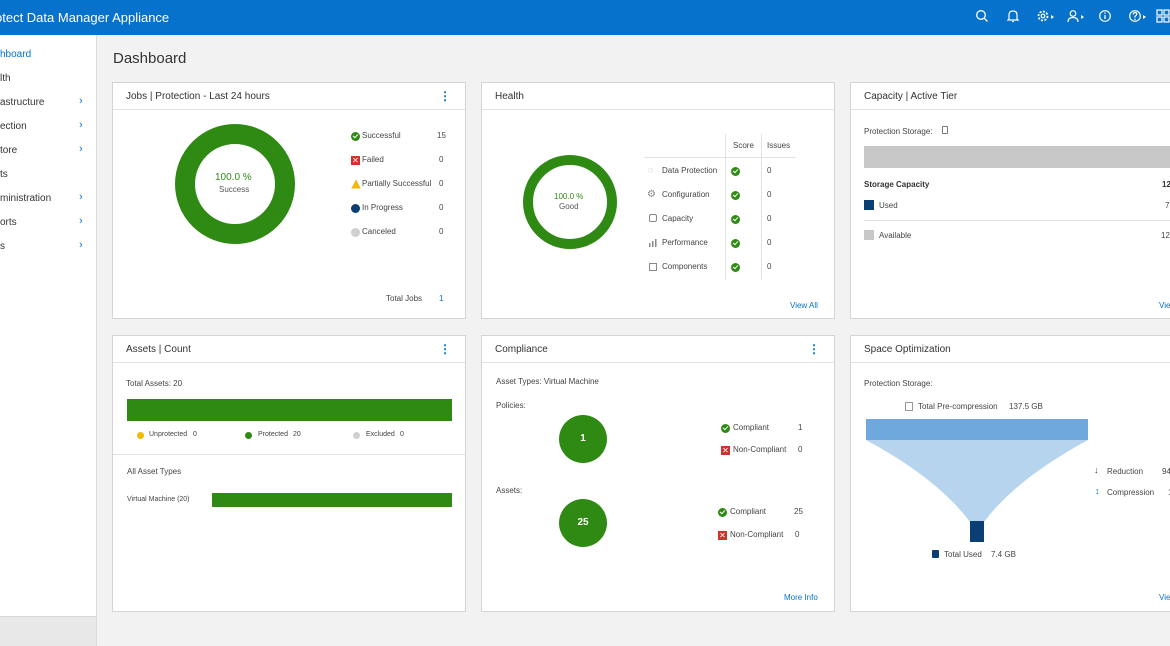 This screenshot has height=646, width=1170. I want to click on apps-grid-icon, so click(1163, 18).